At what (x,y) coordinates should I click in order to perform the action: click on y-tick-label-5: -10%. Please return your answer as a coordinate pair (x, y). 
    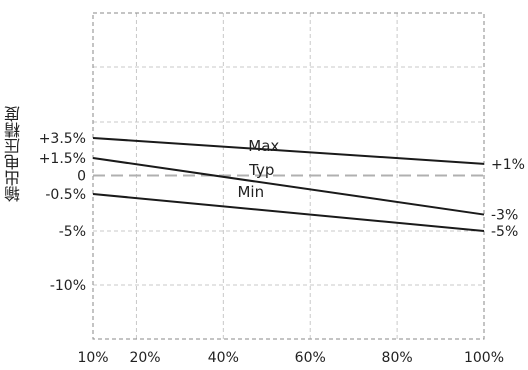
    Looking at the image, I should click on (68, 286).